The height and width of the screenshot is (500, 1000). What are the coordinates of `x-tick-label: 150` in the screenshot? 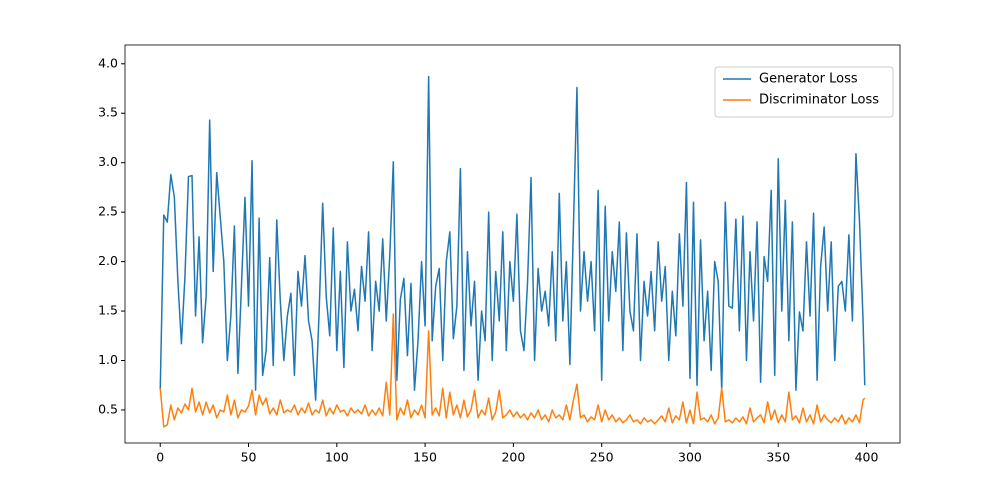 It's located at (425, 457).